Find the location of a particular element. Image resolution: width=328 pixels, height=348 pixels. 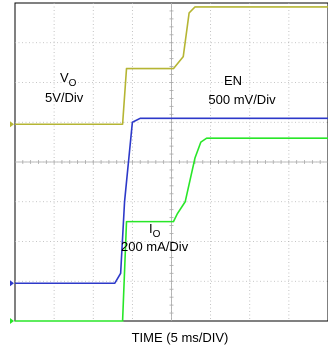

vo-label: VO is located at coordinates (68, 79).